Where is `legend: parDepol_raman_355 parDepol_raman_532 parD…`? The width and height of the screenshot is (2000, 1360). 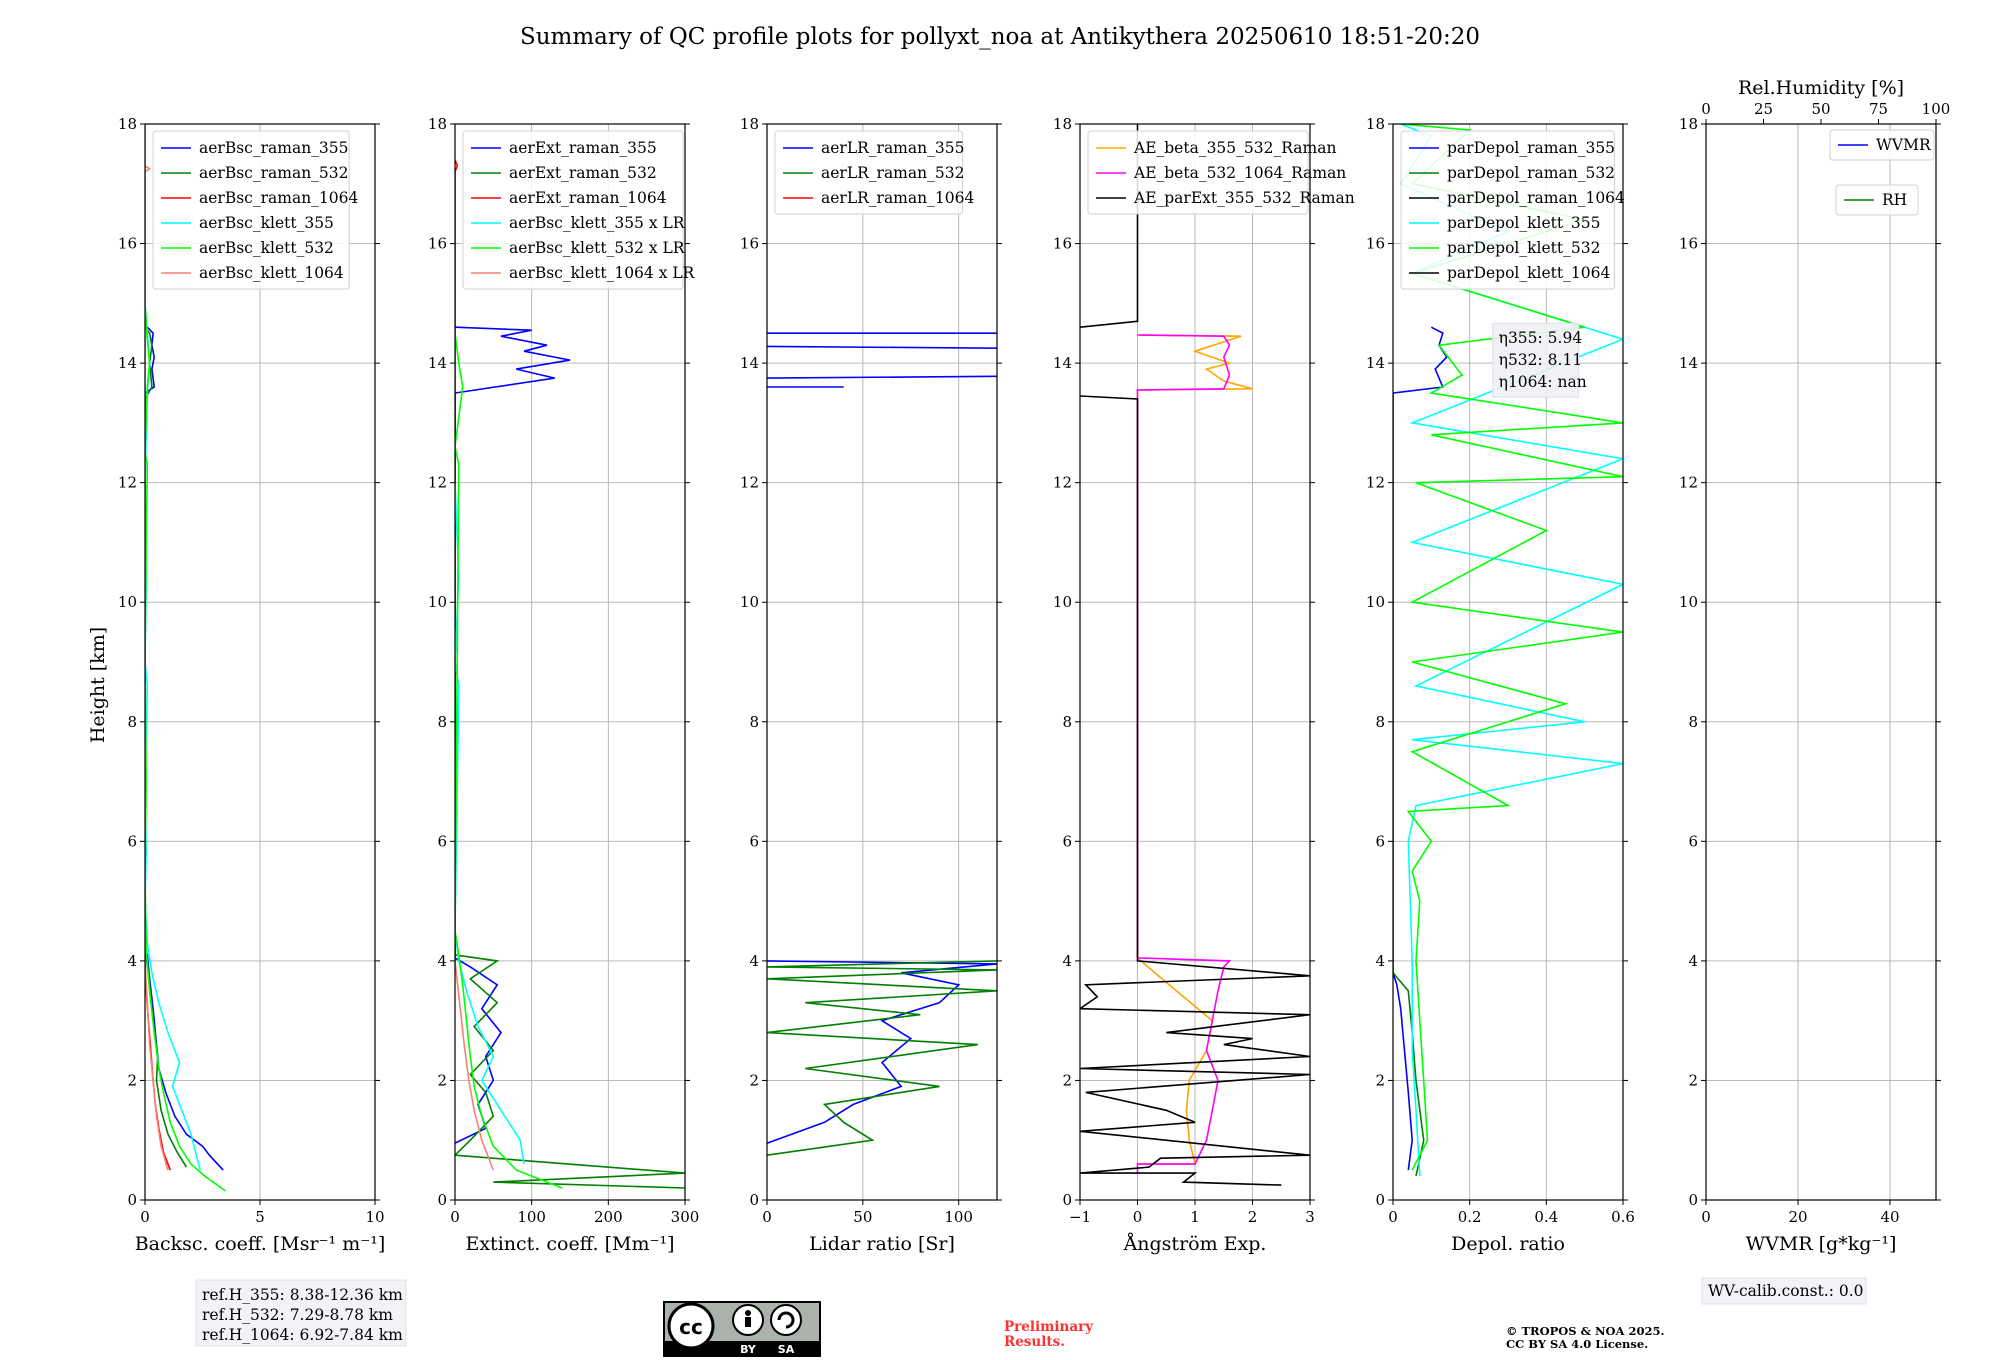 legend: parDepol_raman_355 parDepol_raman_532 parD… is located at coordinates (1512, 210).